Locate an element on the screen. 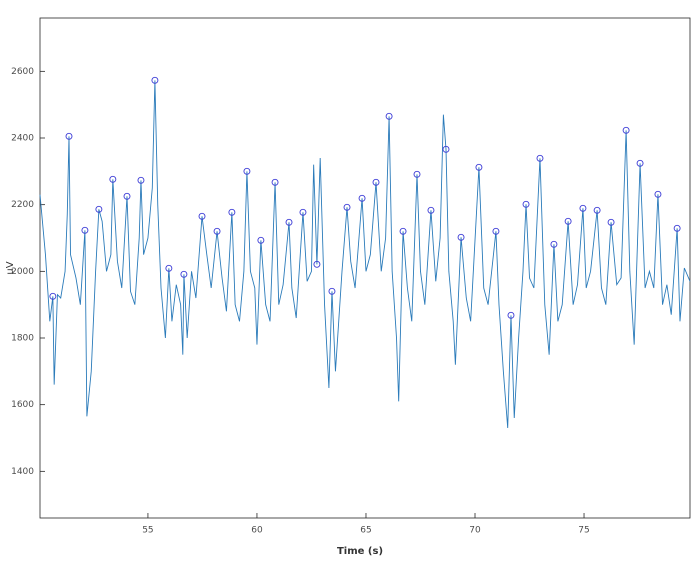  y-tick-label: 1600 is located at coordinates (22, 405).